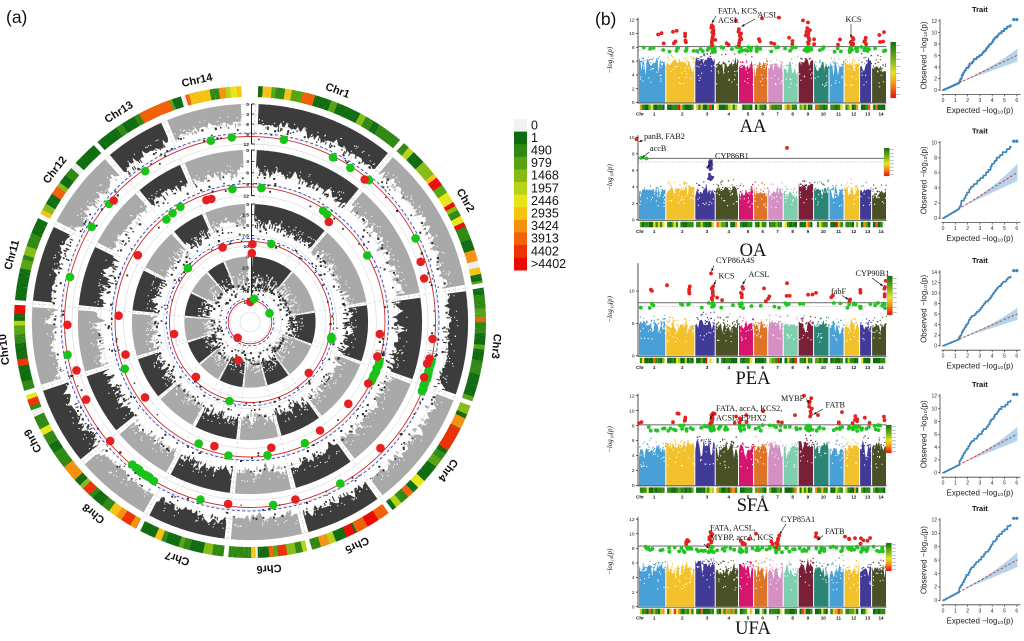 The width and height of the screenshot is (1024, 641). Describe the element at coordinates (742, 537) in the screenshot. I see `svg-text: MYBP, accA, KCS` at that location.